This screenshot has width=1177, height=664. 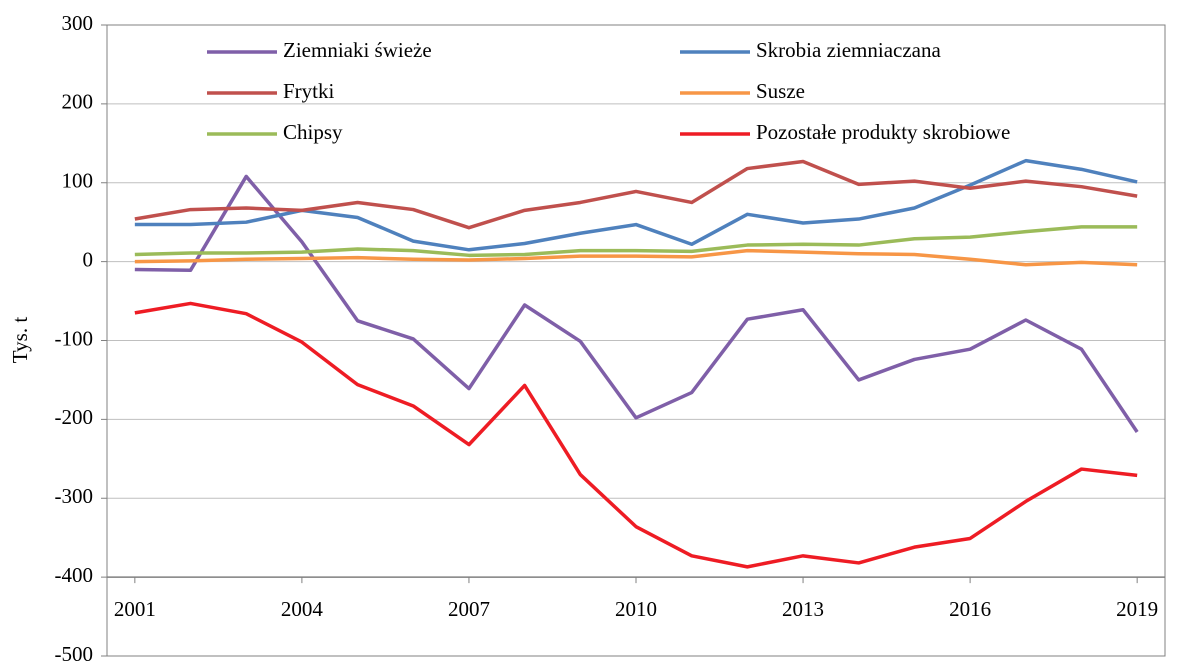 I want to click on legend-label: Susze, so click(x=780, y=91).